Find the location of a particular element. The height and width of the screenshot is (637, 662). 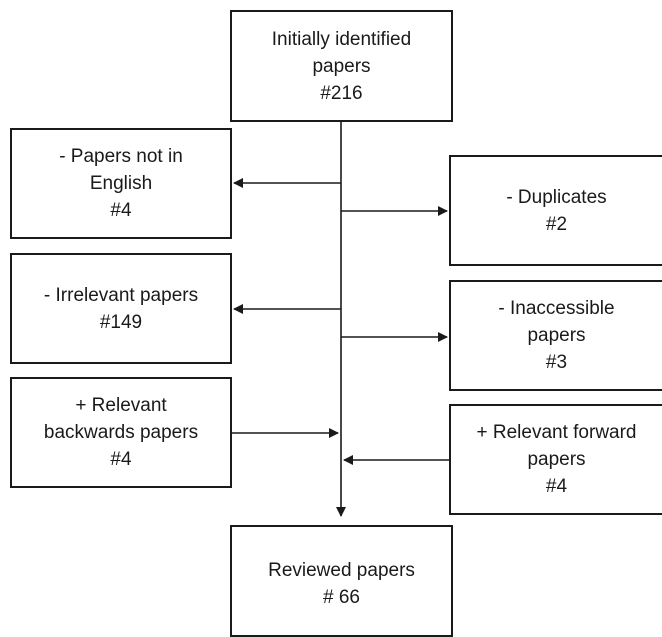

duplicates-count: #2 is located at coordinates (556, 224).